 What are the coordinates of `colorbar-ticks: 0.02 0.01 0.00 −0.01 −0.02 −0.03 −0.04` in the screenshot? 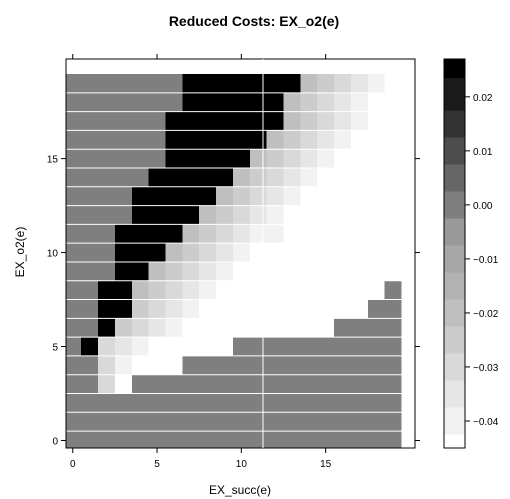 It's located at (482, 260).